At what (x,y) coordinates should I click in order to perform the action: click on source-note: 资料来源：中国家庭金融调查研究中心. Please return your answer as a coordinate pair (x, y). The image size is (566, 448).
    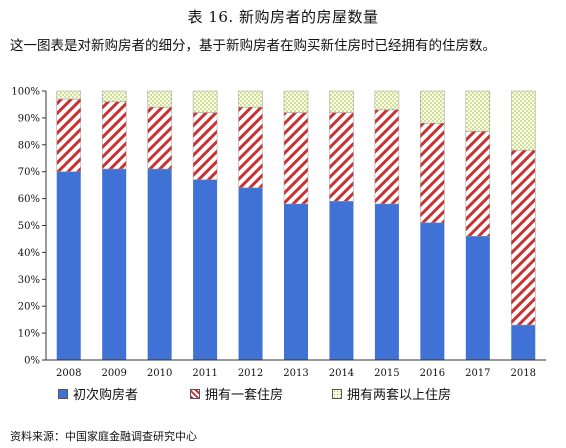
    Looking at the image, I should click on (103, 436).